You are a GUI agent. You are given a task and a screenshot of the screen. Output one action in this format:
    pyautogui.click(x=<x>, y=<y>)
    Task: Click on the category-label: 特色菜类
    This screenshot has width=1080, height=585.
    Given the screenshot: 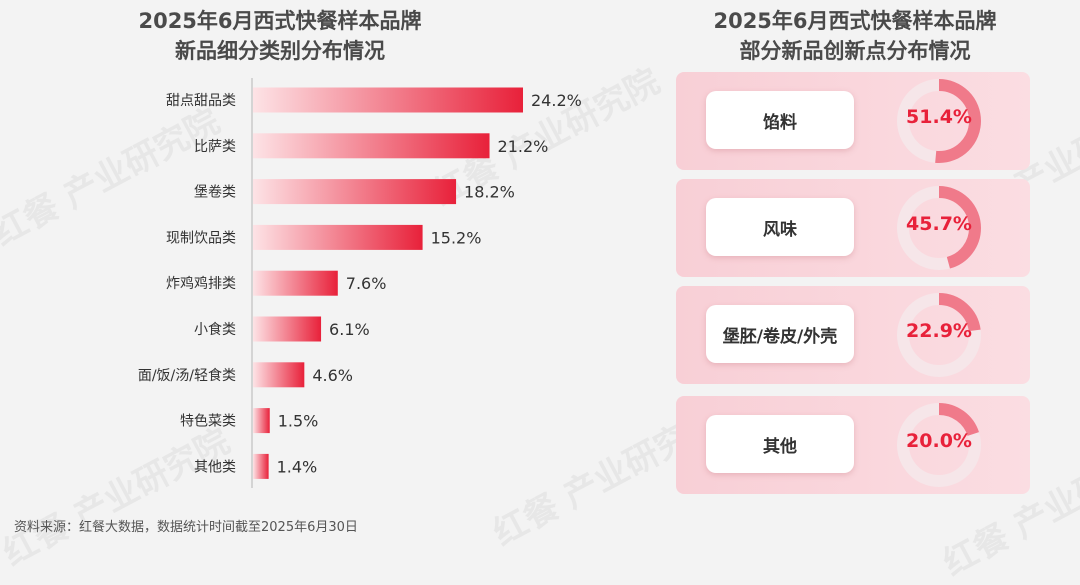 What is the action you would take?
    pyautogui.click(x=208, y=421)
    